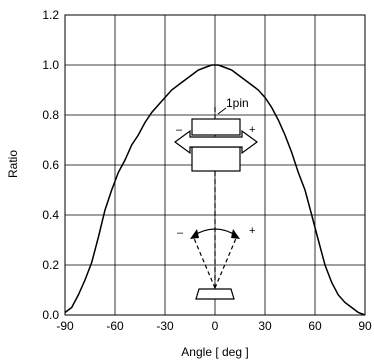  What do you see at coordinates (50, 65) in the screenshot?
I see `y-tick-label: 1.0` at bounding box center [50, 65].